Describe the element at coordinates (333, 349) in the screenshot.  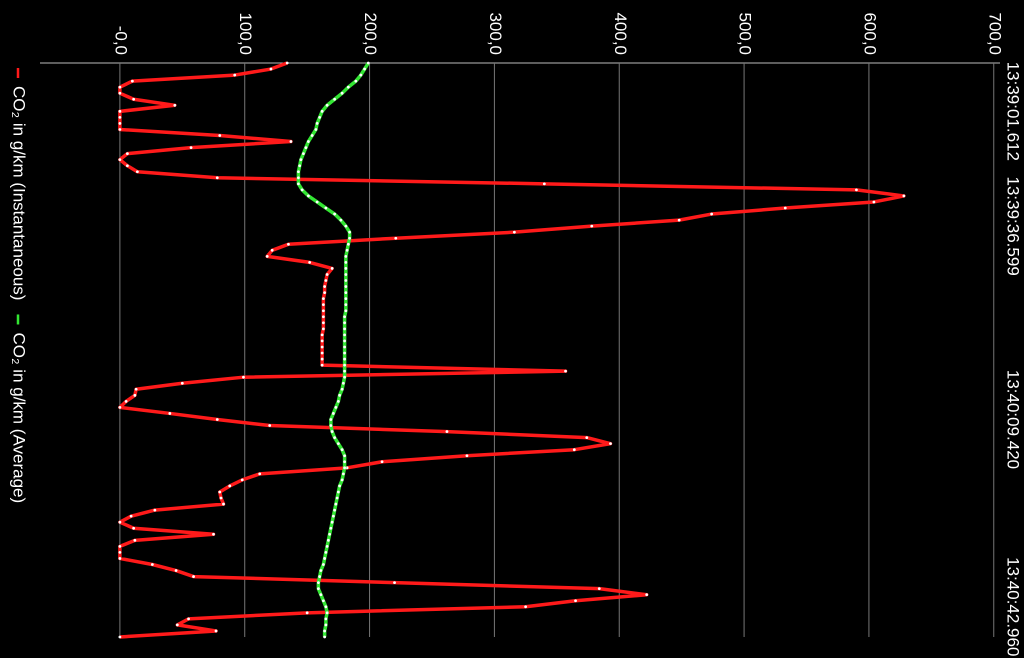
I see `series-line` at that location.